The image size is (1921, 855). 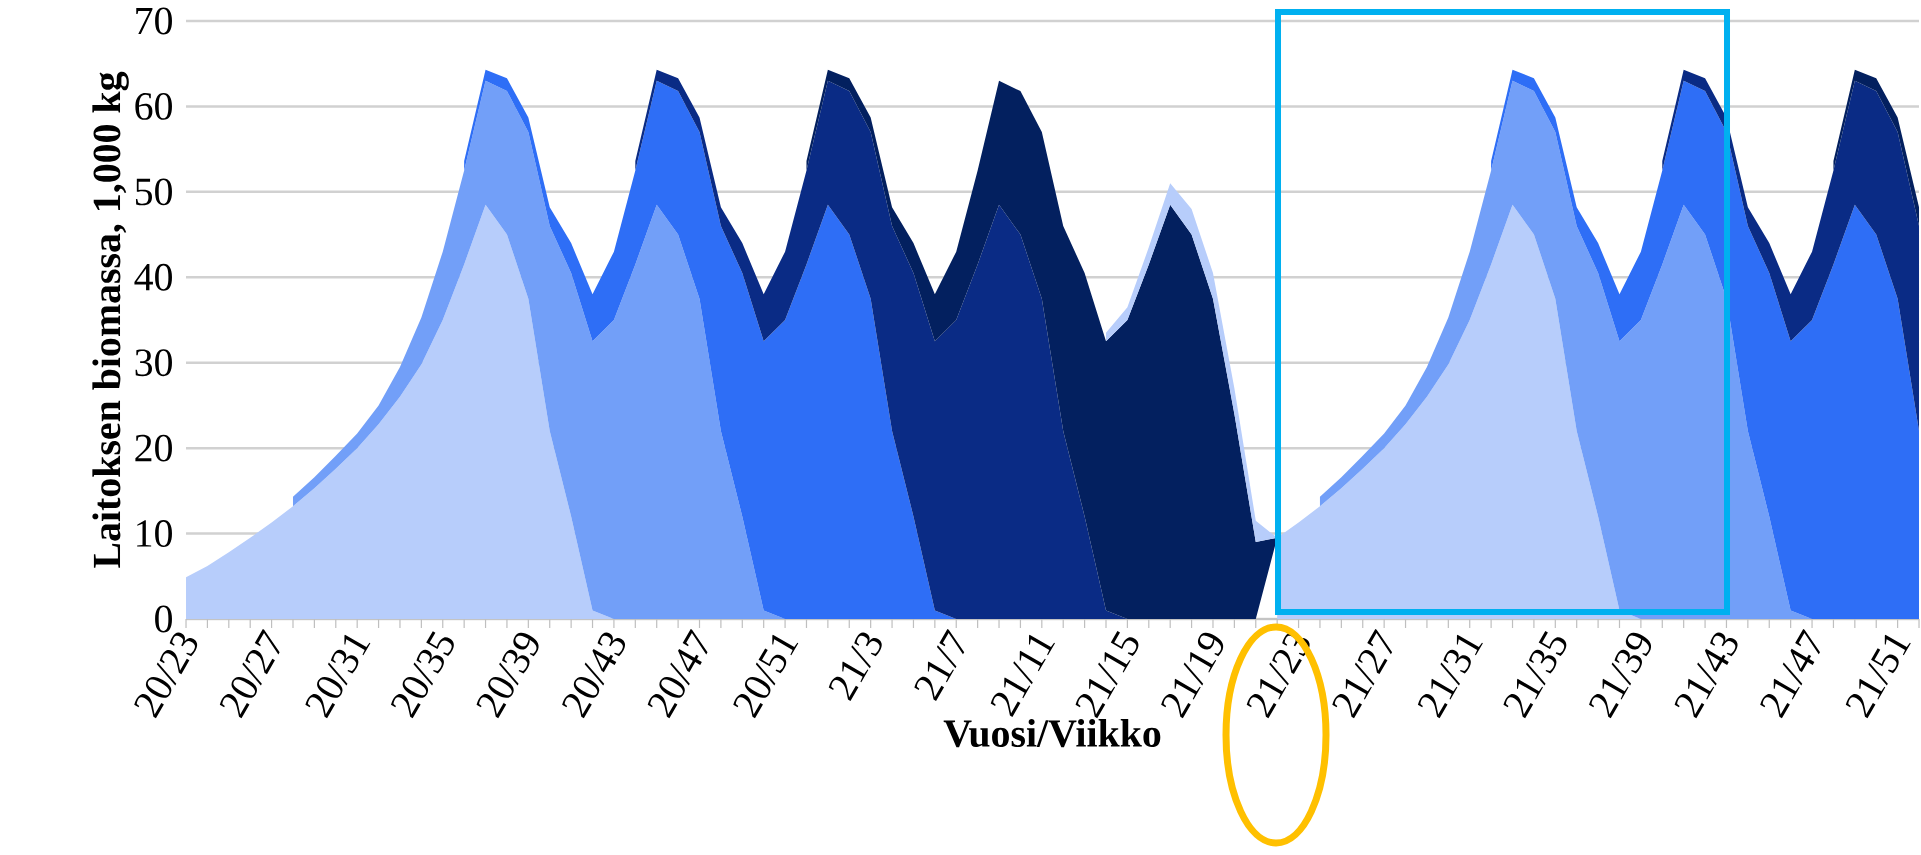 What do you see at coordinates (153, 106) in the screenshot?
I see `y-tick-label: 60` at bounding box center [153, 106].